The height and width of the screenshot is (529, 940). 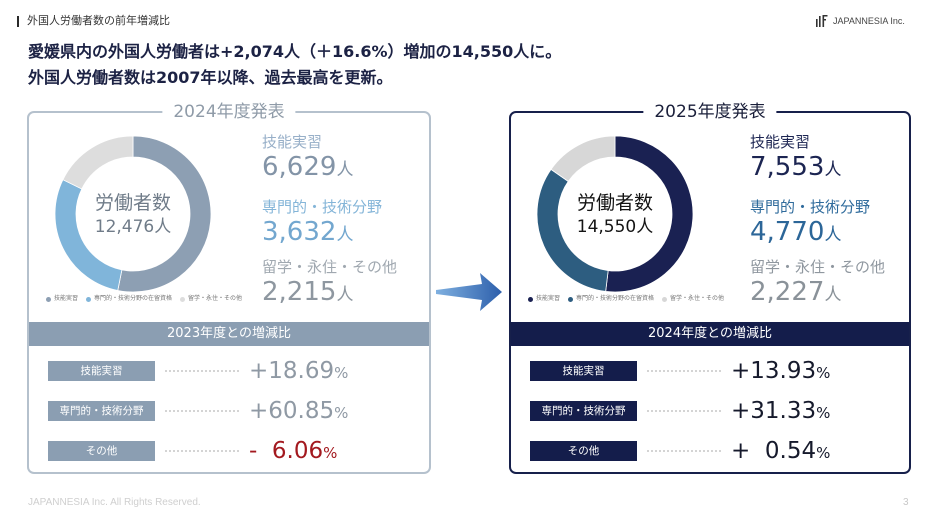 What do you see at coordinates (774, 371) in the screenshot?
I see `change-number: +13.93` at bounding box center [774, 371].